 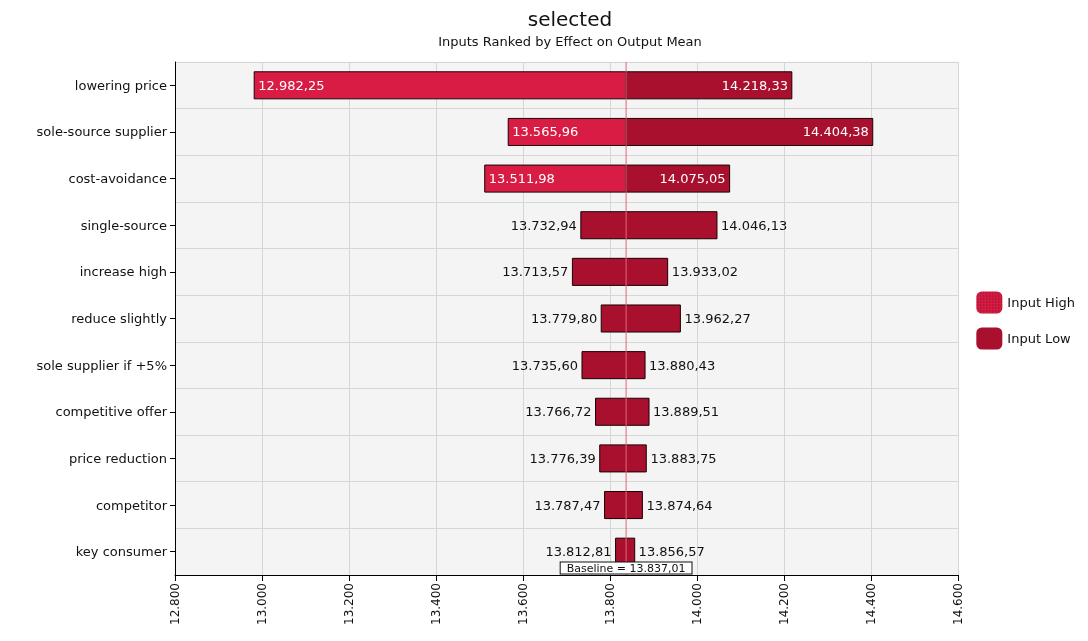 I want to click on legend-label: Input High, so click(x=1041, y=302).